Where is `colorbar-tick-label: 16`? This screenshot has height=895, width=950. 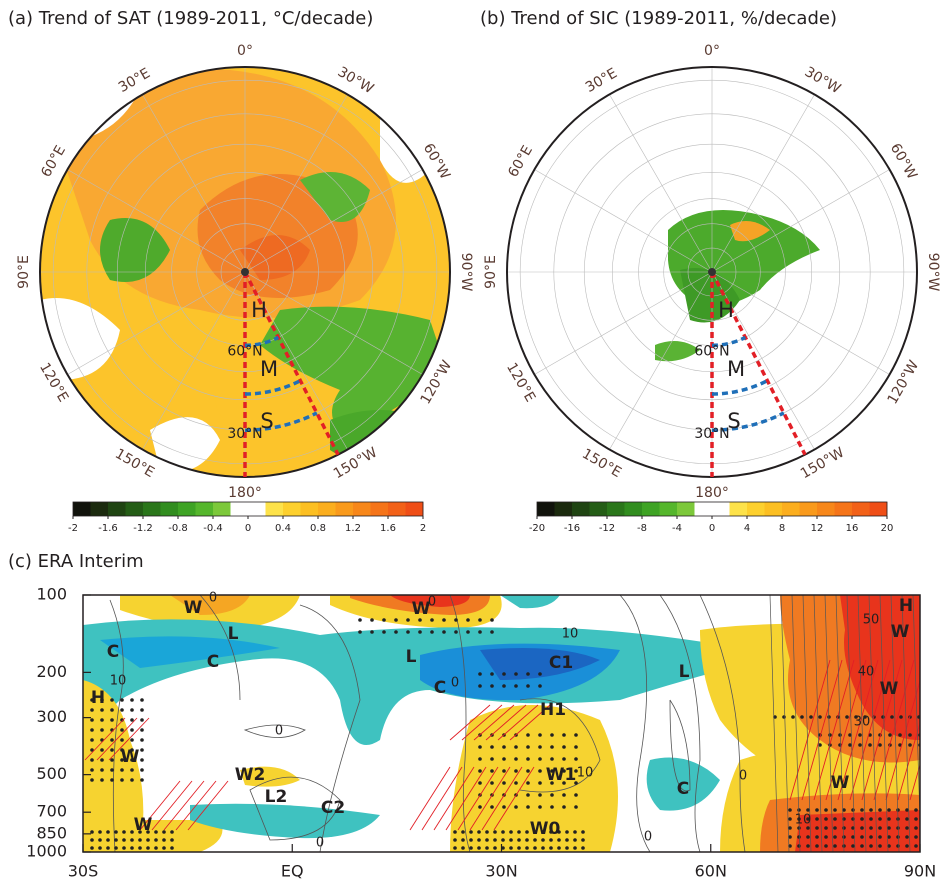
colorbar-tick-label: 16 is located at coordinates (852, 528).